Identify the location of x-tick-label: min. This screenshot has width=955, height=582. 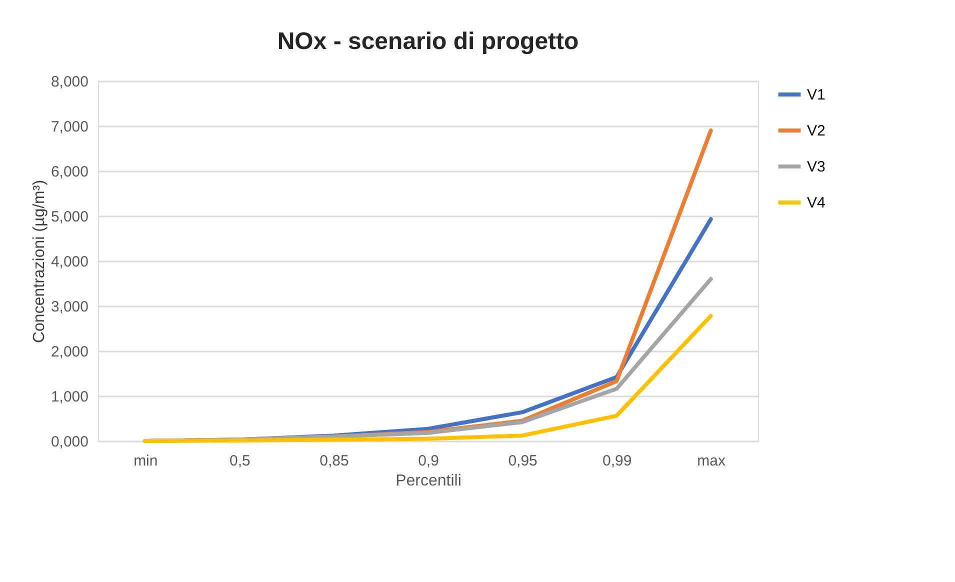
(146, 461).